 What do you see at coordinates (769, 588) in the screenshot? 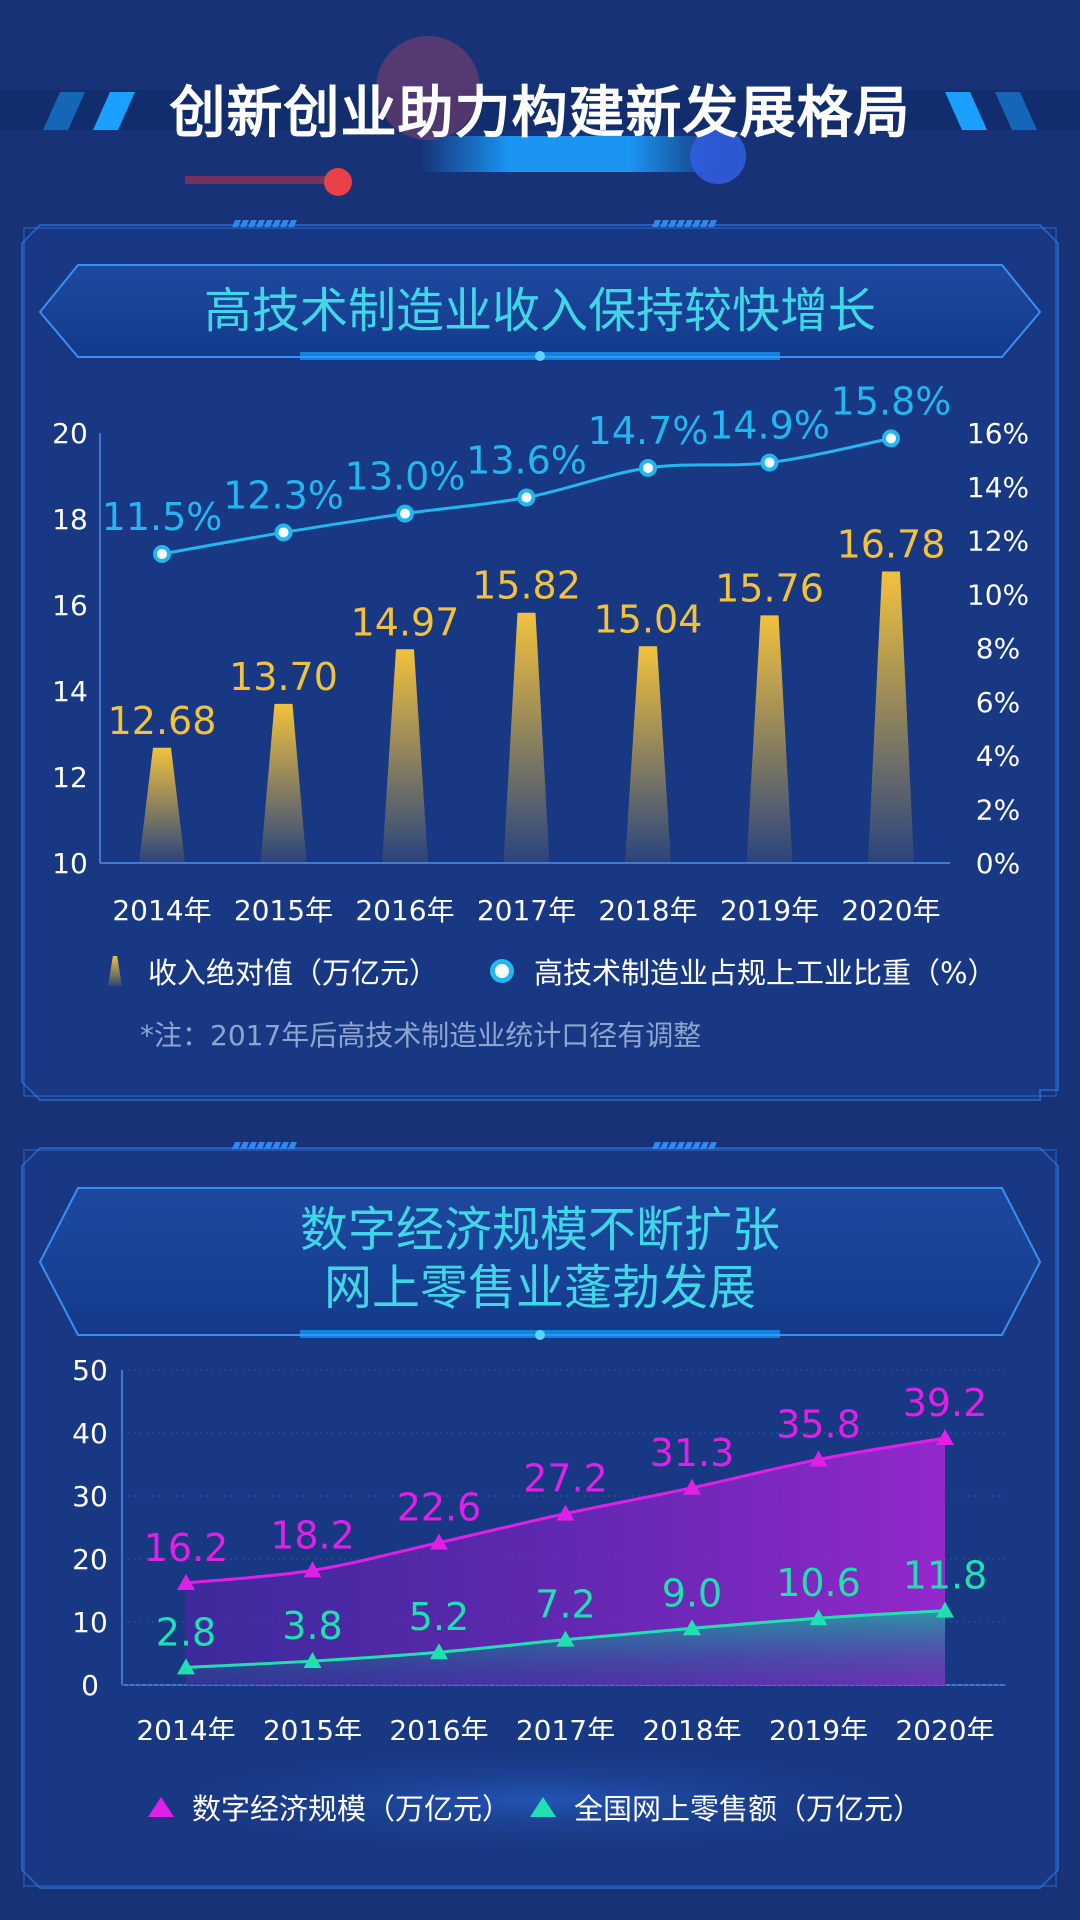
I see `bar-value-label: 15.76` at bounding box center [769, 588].